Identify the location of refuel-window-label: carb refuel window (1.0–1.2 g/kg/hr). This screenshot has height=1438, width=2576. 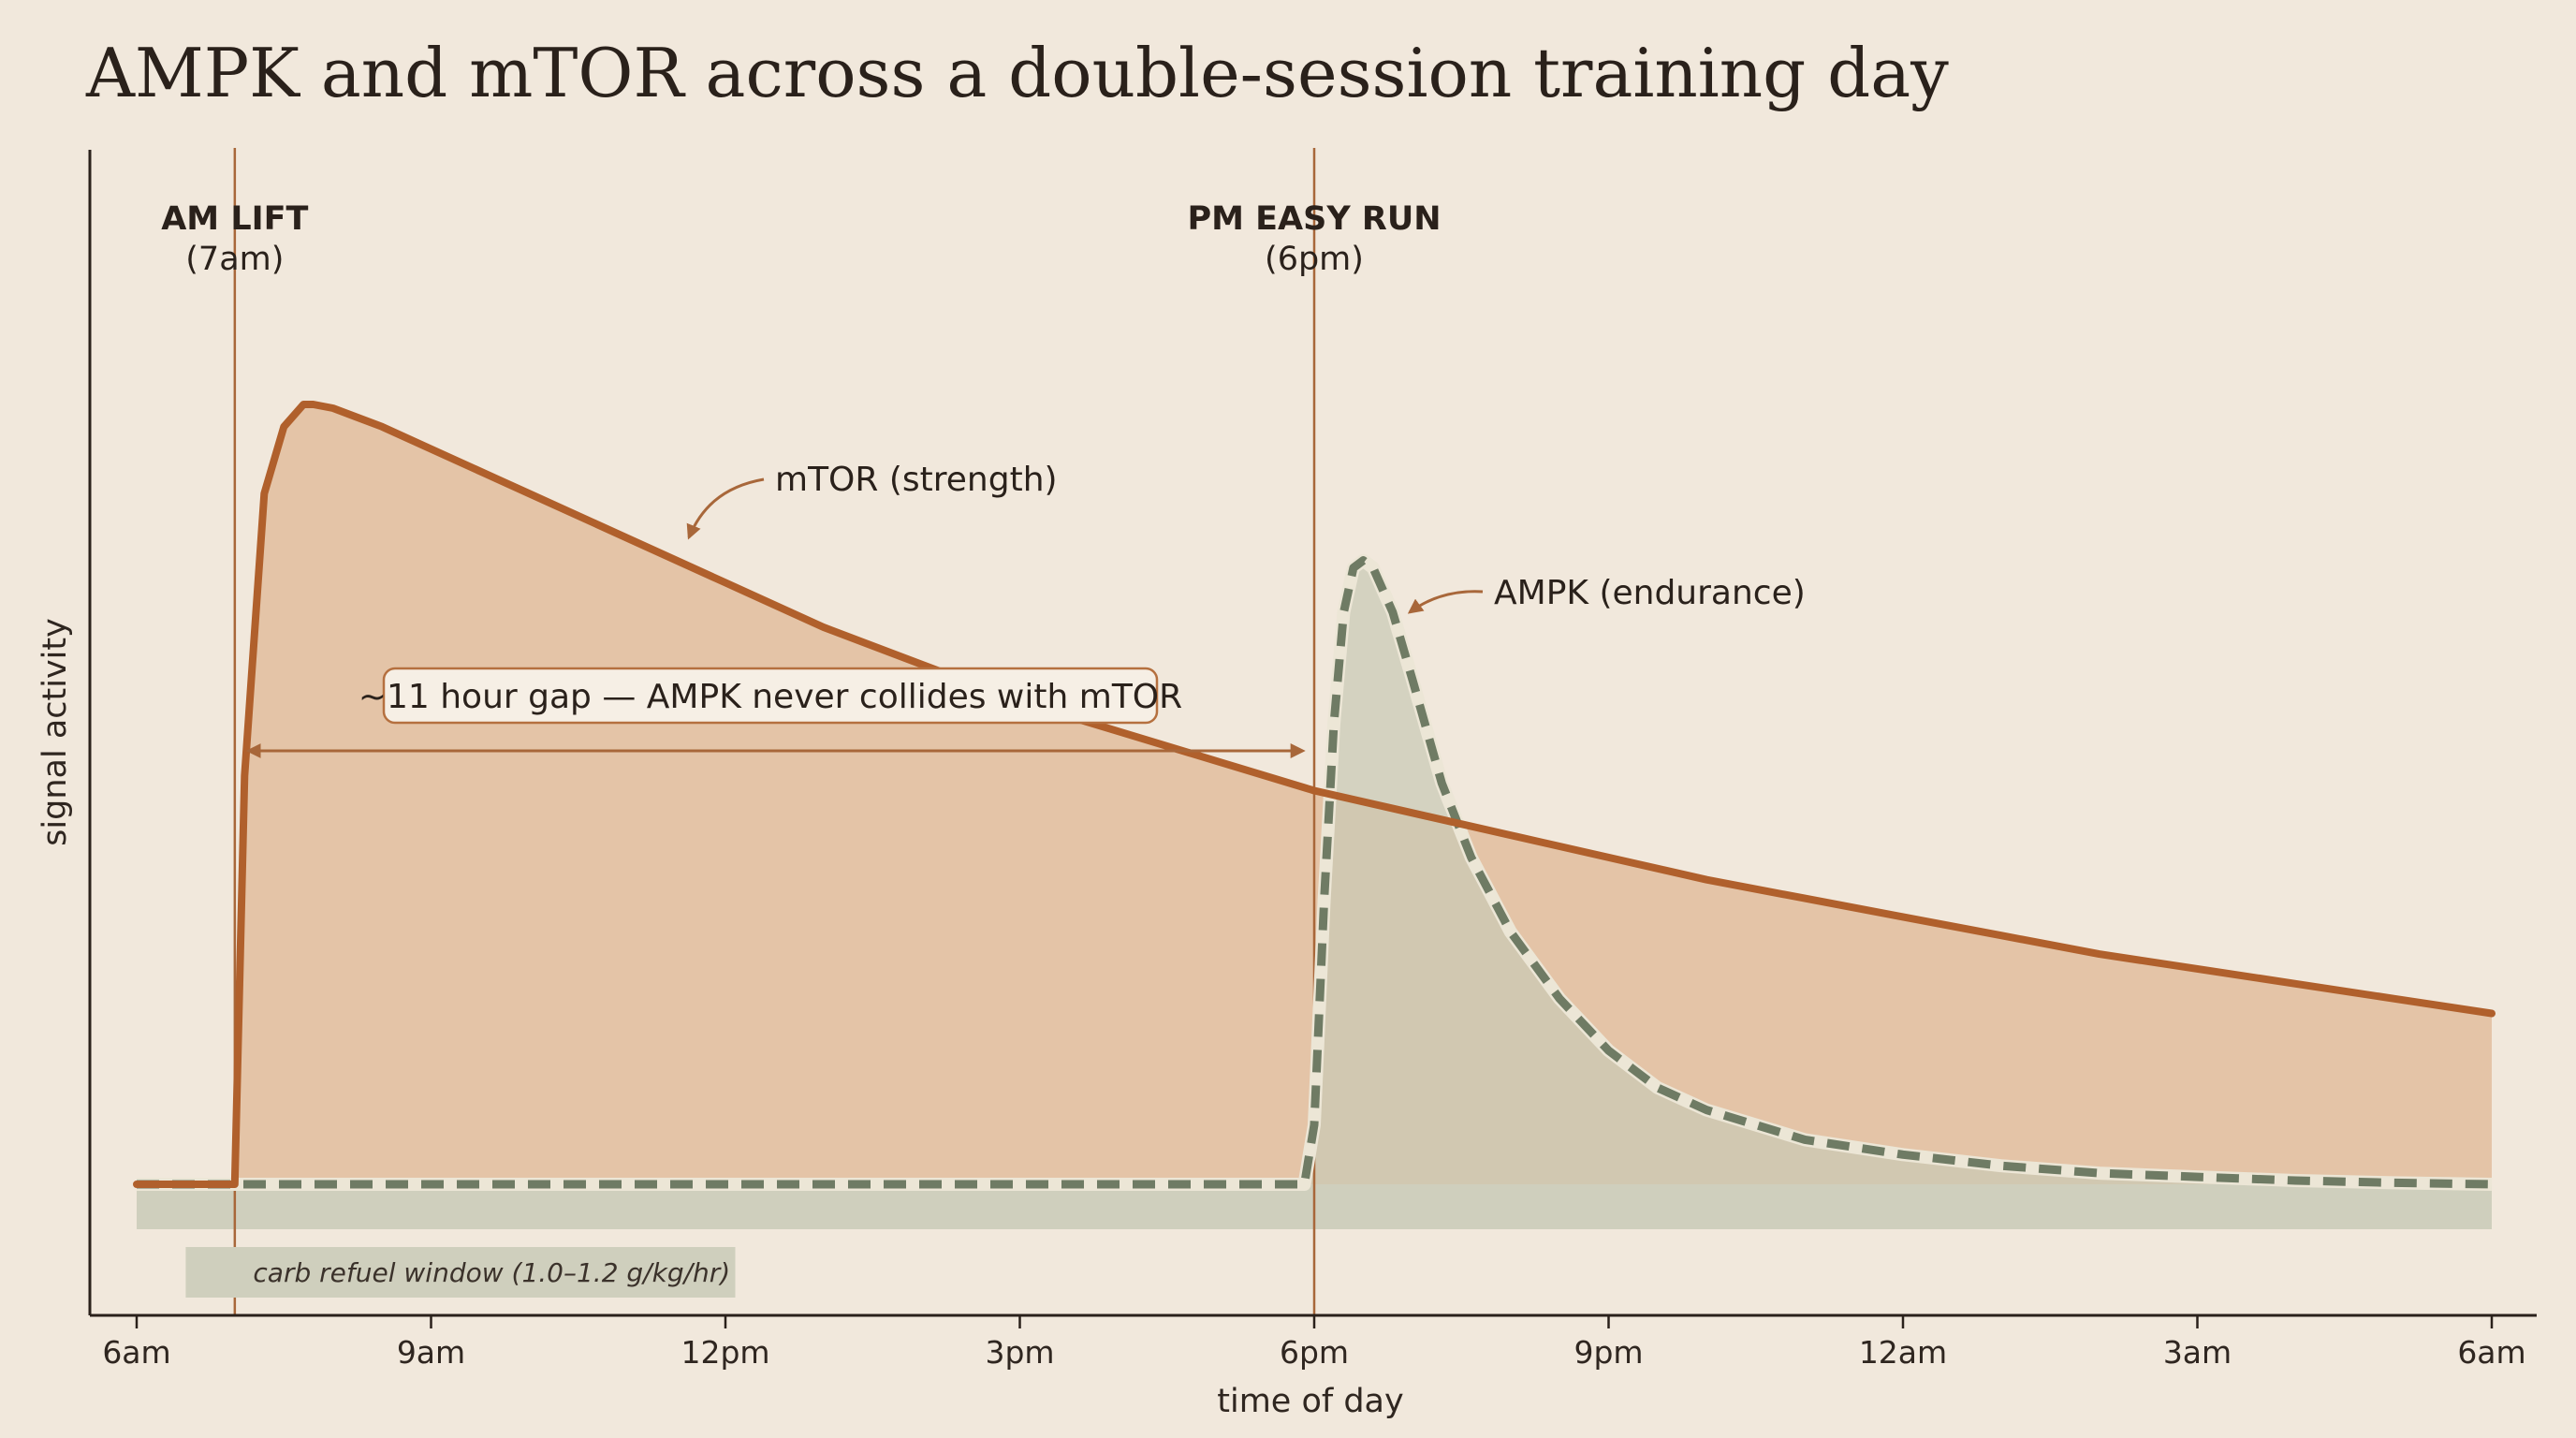
(492, 1272).